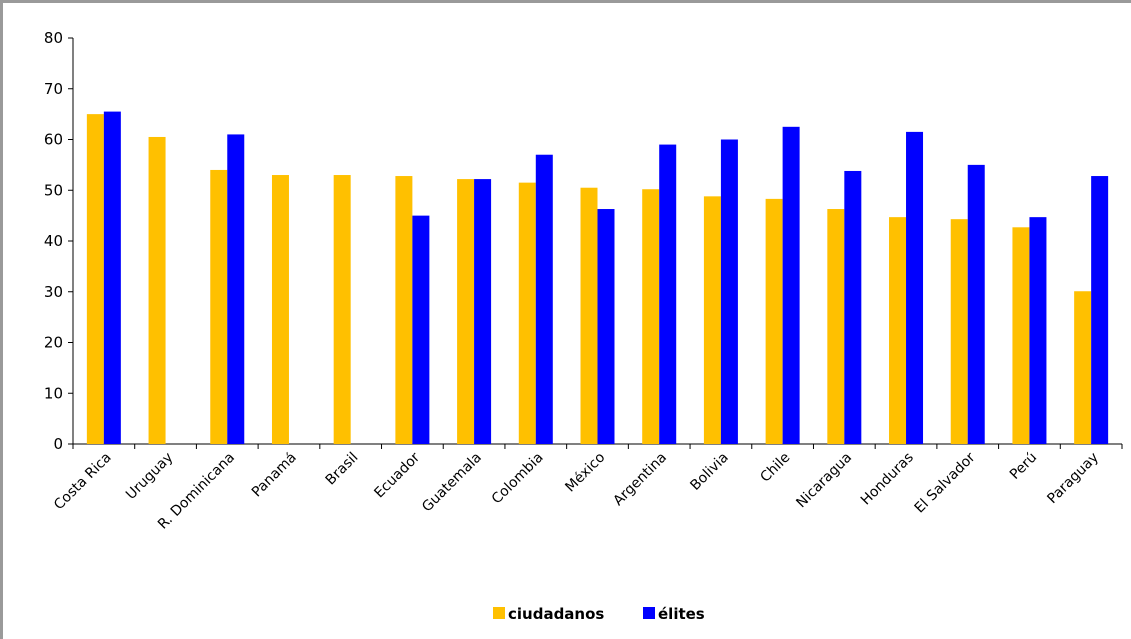  Describe the element at coordinates (58, 444) in the screenshot. I see `y-tick-label: 0` at that location.